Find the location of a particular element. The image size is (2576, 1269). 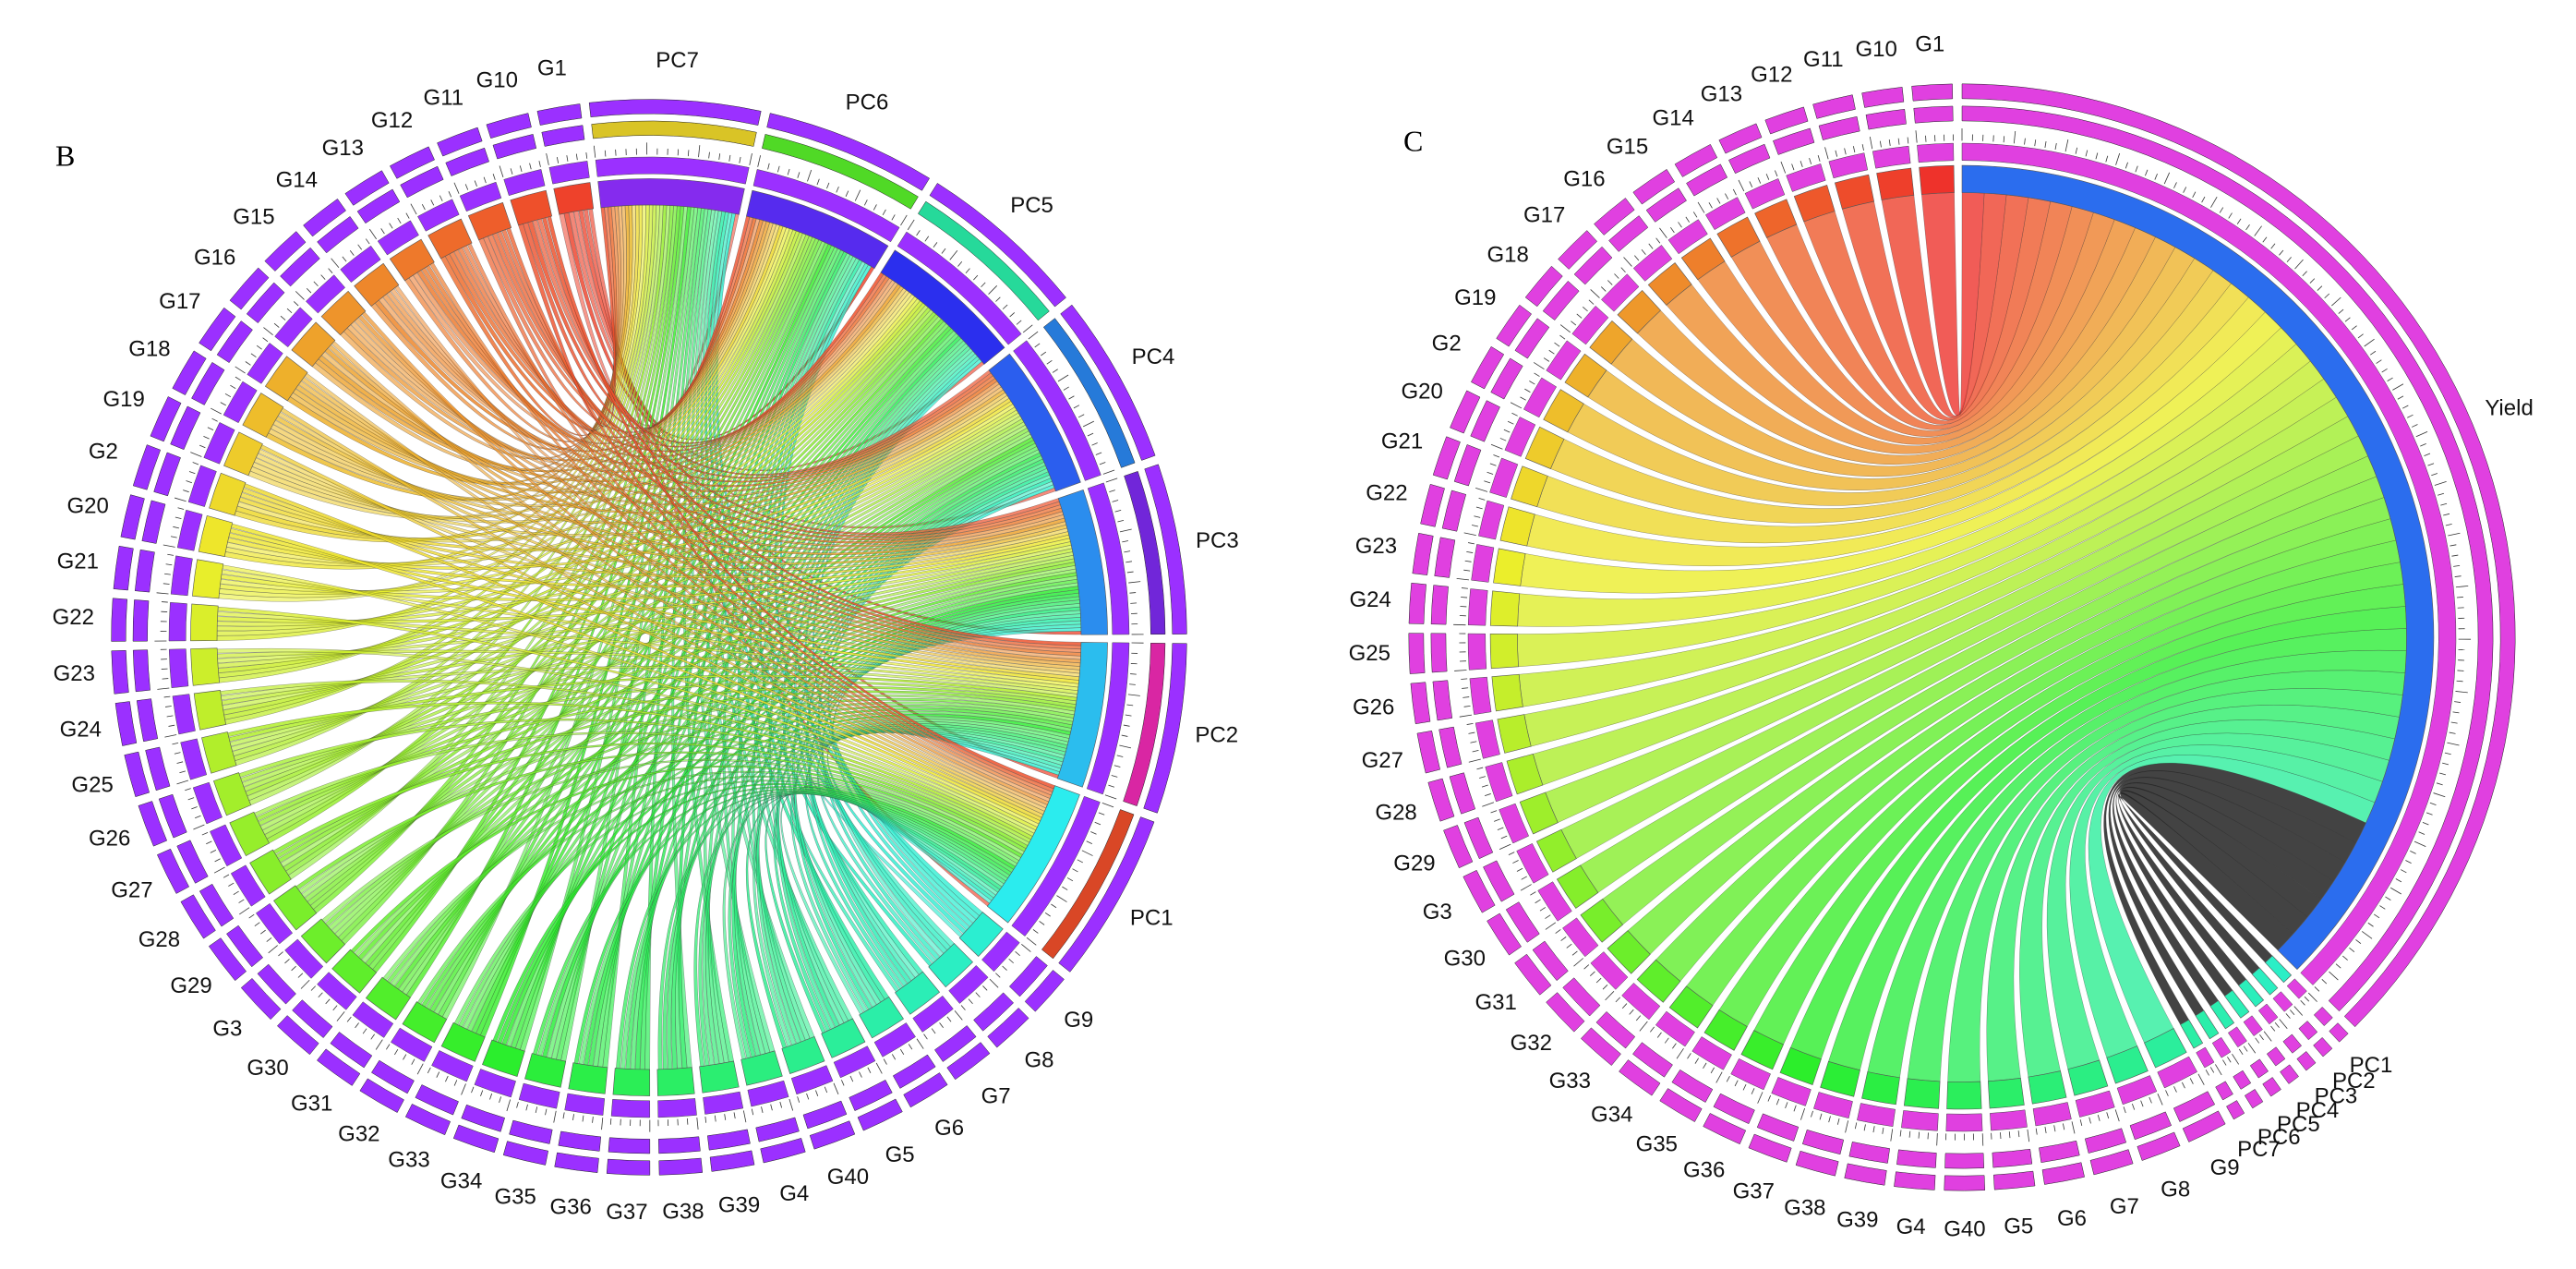

sector-label: G21 is located at coordinates (1402, 441).